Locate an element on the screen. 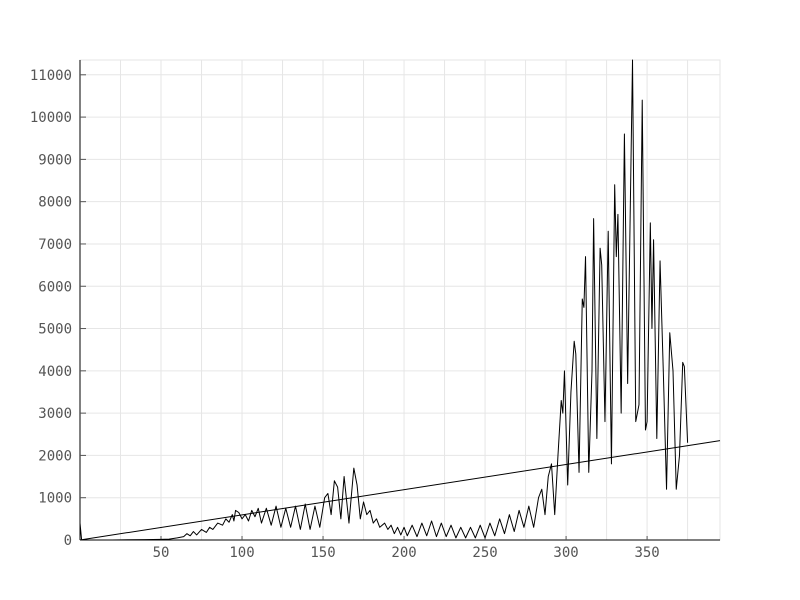 The width and height of the screenshot is (800, 600). y-tick-label: 3000 is located at coordinates (55, 414).